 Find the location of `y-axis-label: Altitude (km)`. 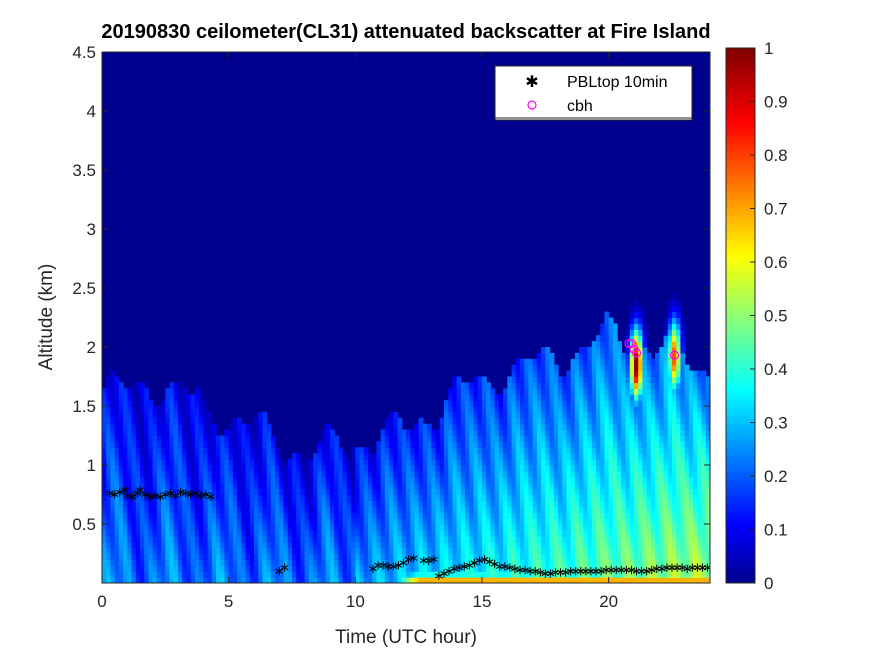

y-axis-label: Altitude (km) is located at coordinates (46, 317).